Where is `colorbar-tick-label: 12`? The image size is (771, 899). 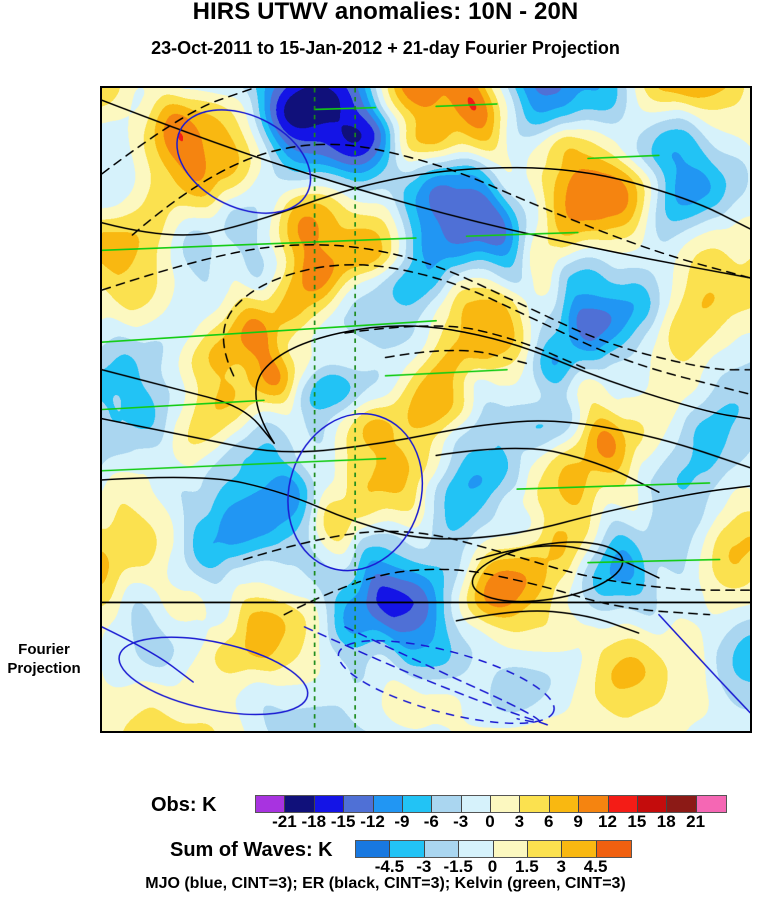 colorbar-tick-label: 12 is located at coordinates (607, 821).